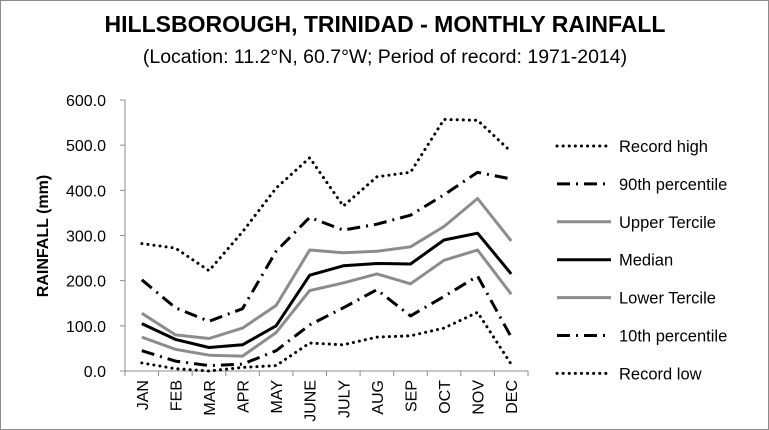 Image resolution: width=769 pixels, height=430 pixels. I want to click on y-tick-label: 400.0, so click(86, 191).